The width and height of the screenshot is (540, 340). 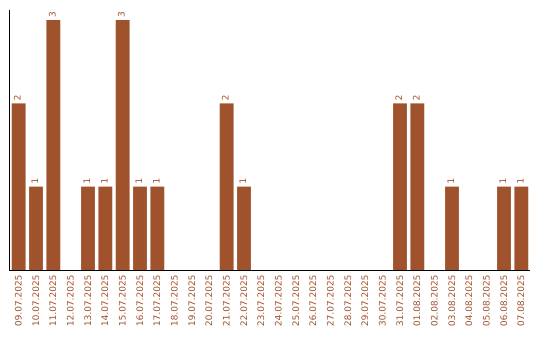 What do you see at coordinates (522, 300) in the screenshot?
I see `x-tick-label: 07.08.2025` at bounding box center [522, 300].